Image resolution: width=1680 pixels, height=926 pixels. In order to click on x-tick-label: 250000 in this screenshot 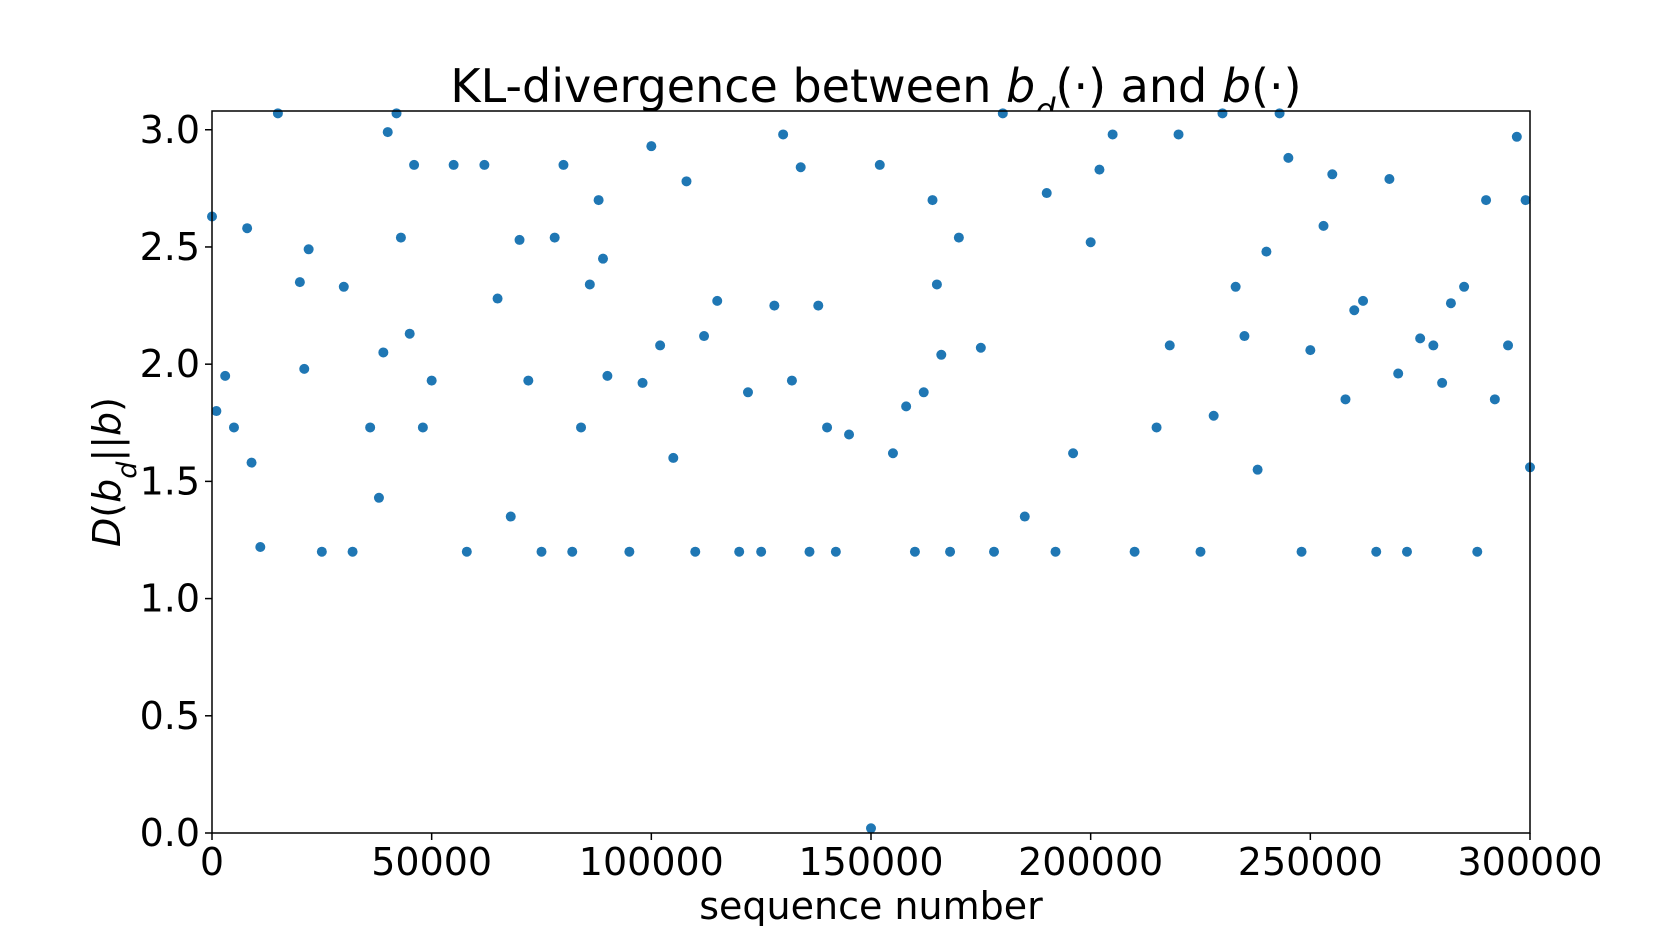, I will do `click(1310, 862)`.